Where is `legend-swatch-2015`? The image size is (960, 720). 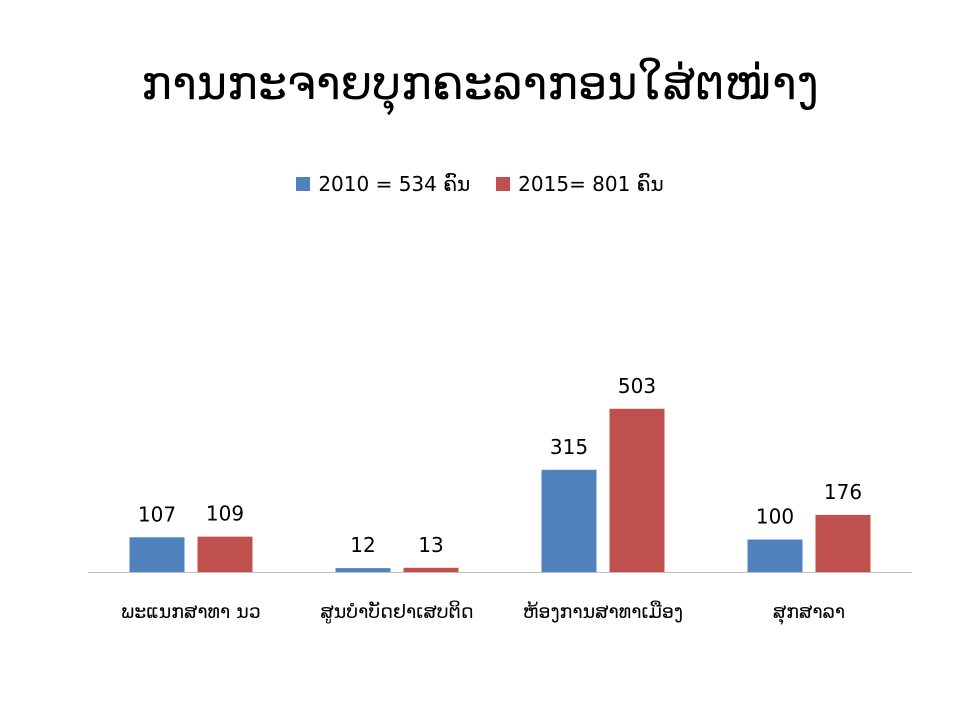 legend-swatch-2015 is located at coordinates (503, 184).